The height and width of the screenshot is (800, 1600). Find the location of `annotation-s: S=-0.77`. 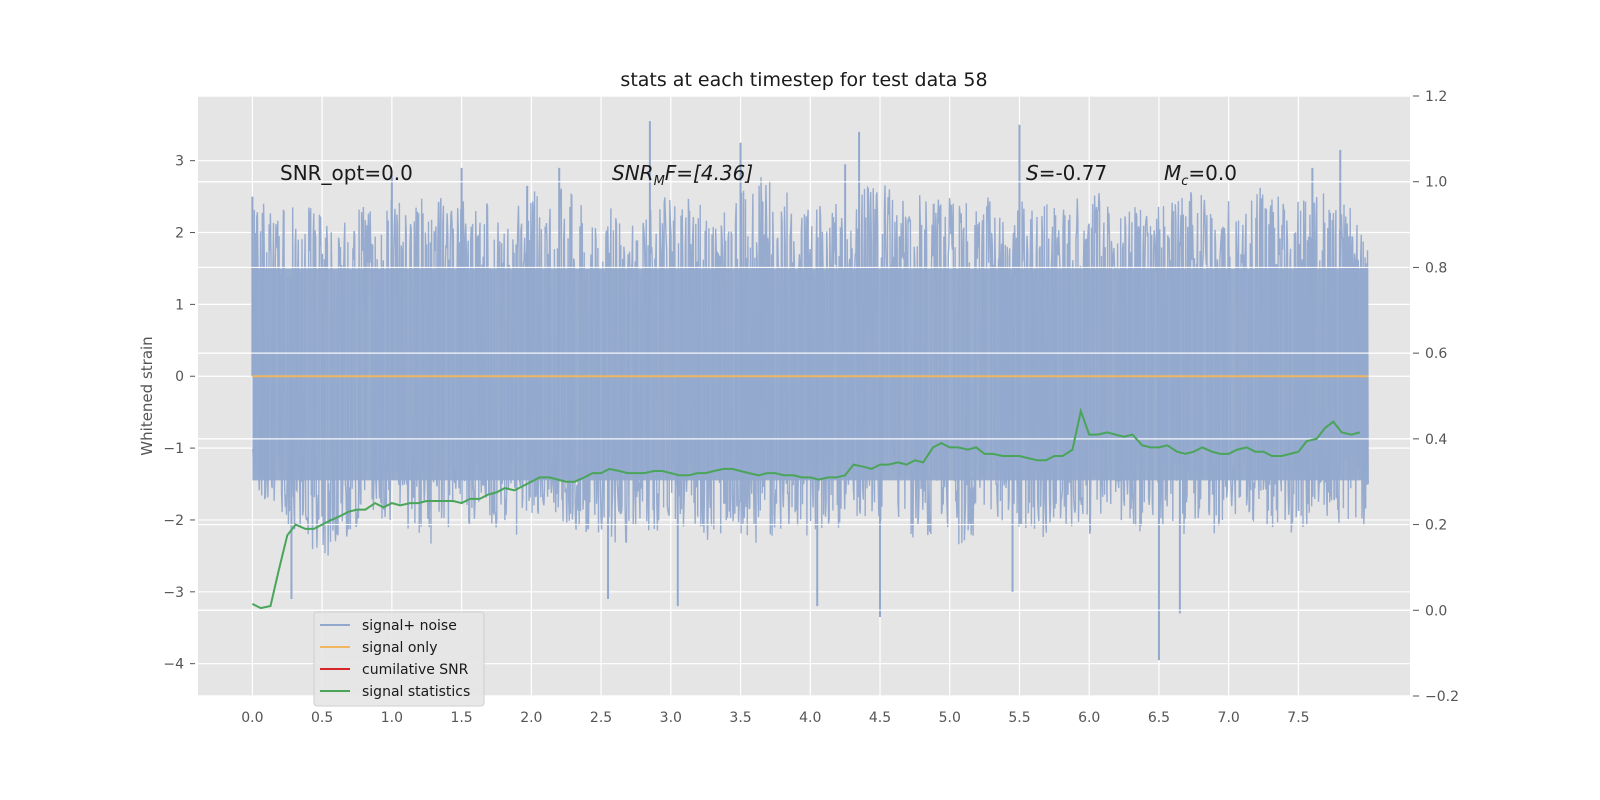

annotation-s: S=-0.77 is located at coordinates (1066, 173).